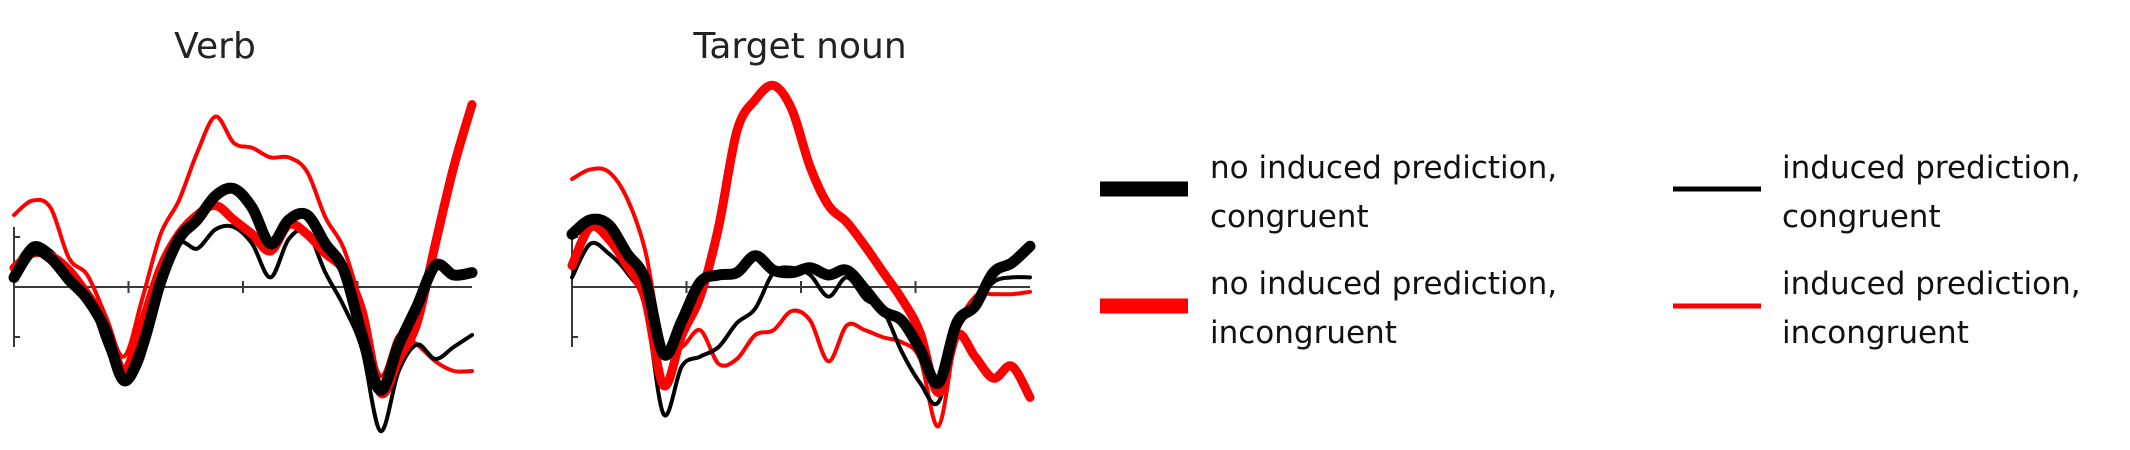  I want to click on legend-label-induced-congruent: induced prediction, congruent, so click(1936, 192).